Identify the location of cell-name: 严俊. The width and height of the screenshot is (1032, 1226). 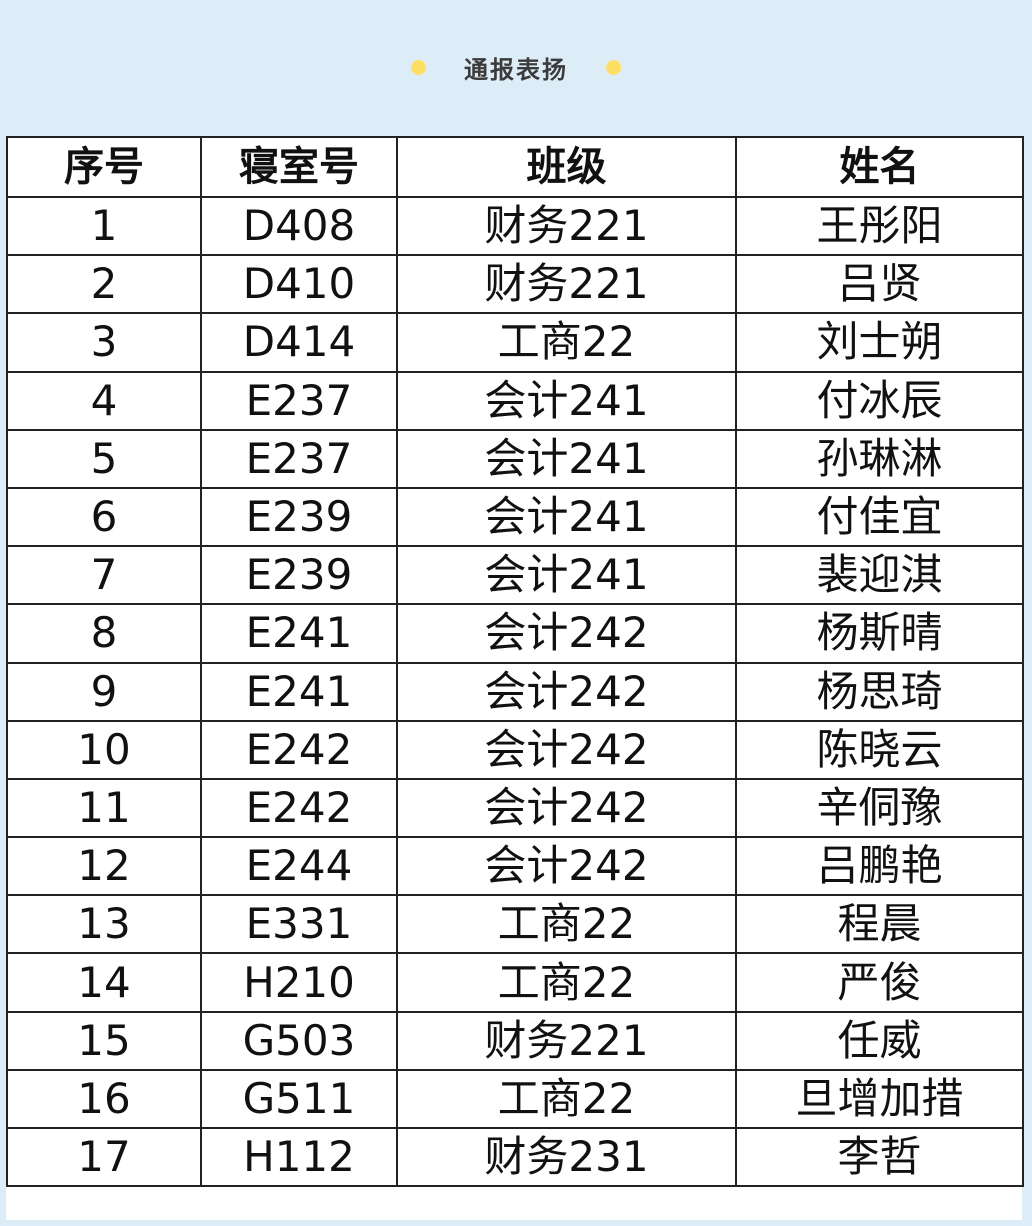
(879, 982).